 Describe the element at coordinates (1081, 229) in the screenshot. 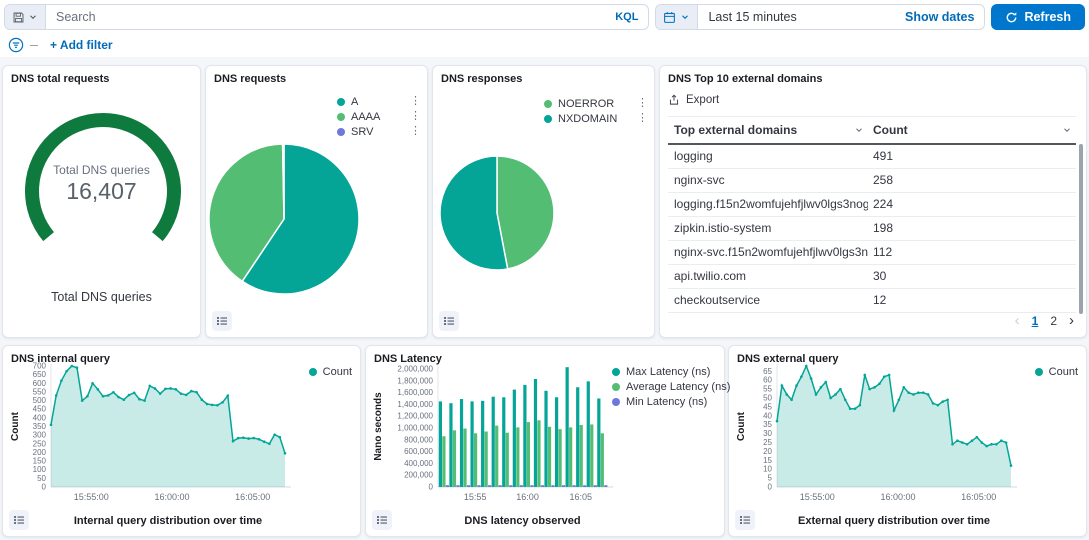

I see `table-scrollbar` at that location.